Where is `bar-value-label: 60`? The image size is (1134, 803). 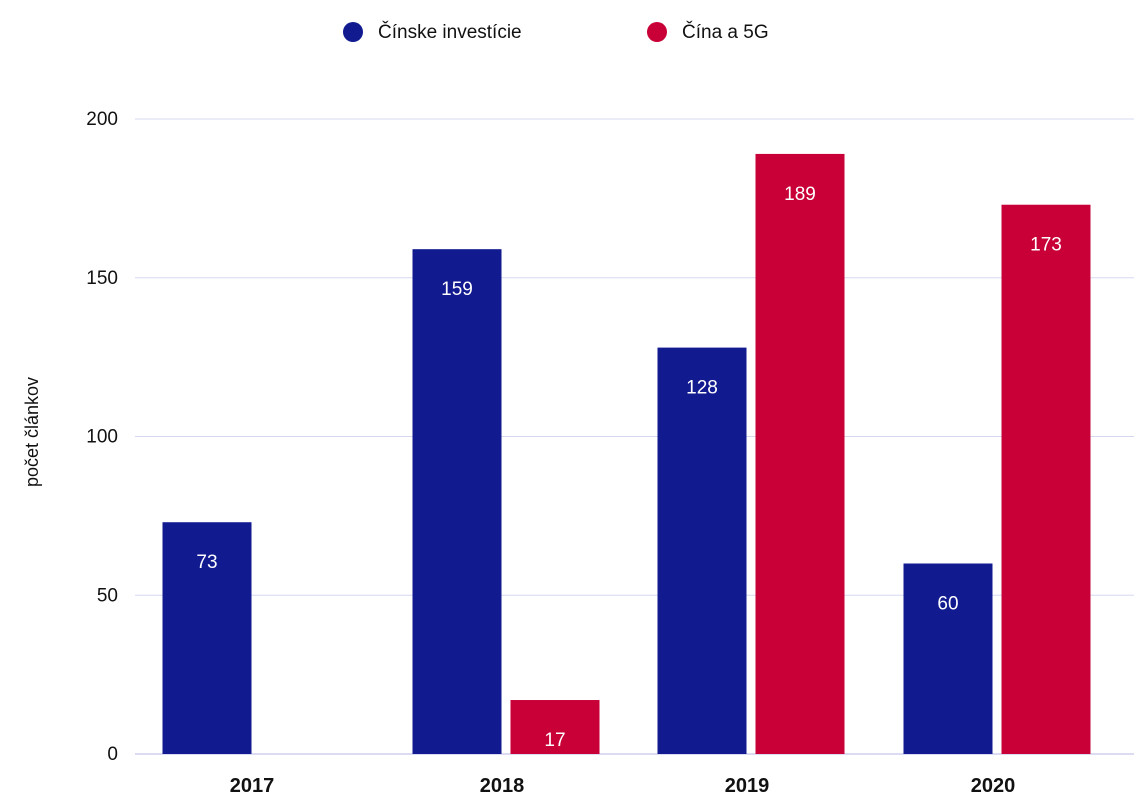
bar-value-label: 60 is located at coordinates (947, 604).